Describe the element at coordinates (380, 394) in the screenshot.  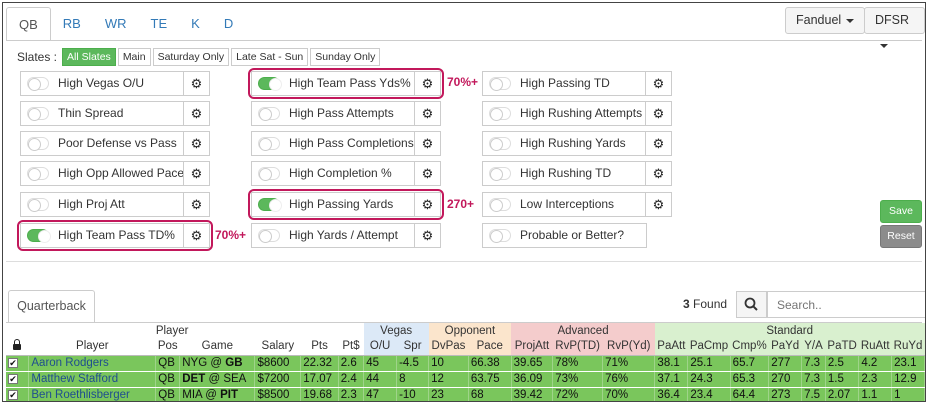
I see `cell-ou: 47` at that location.